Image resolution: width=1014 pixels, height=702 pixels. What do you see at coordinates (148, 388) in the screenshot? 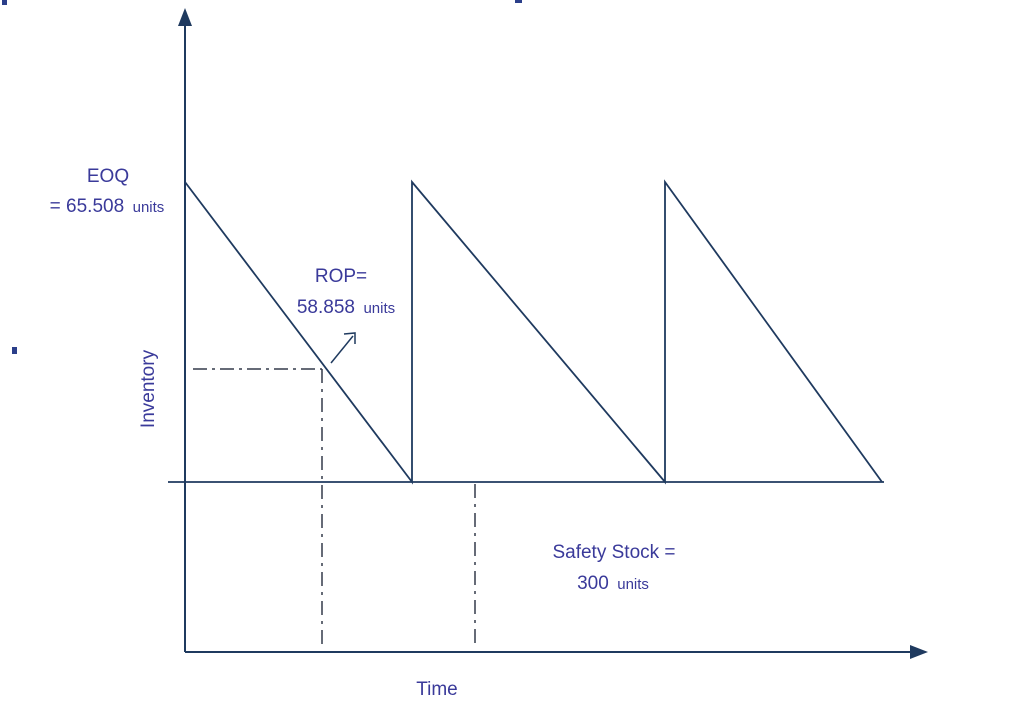
I see `y-axis-label: Inventory` at bounding box center [148, 388].